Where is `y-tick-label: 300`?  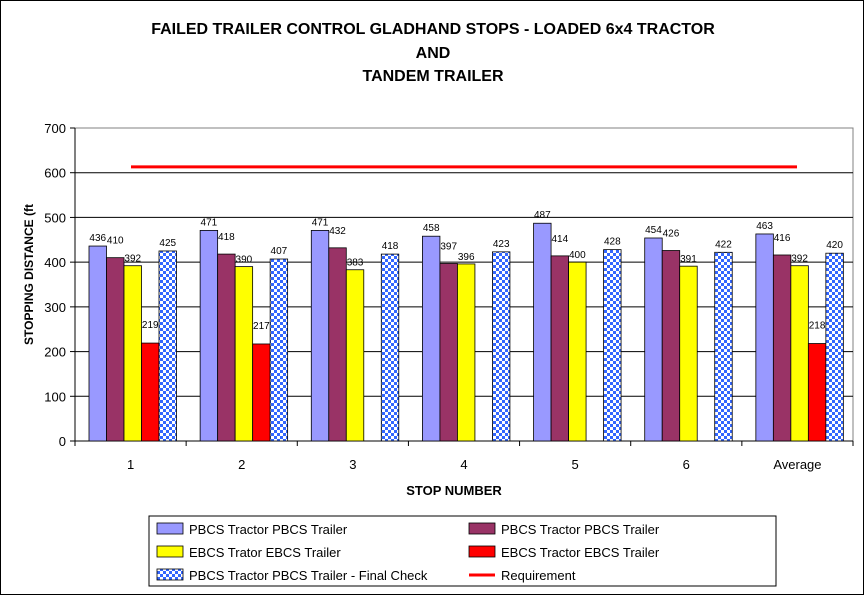
y-tick-label: 300 is located at coordinates (55, 307).